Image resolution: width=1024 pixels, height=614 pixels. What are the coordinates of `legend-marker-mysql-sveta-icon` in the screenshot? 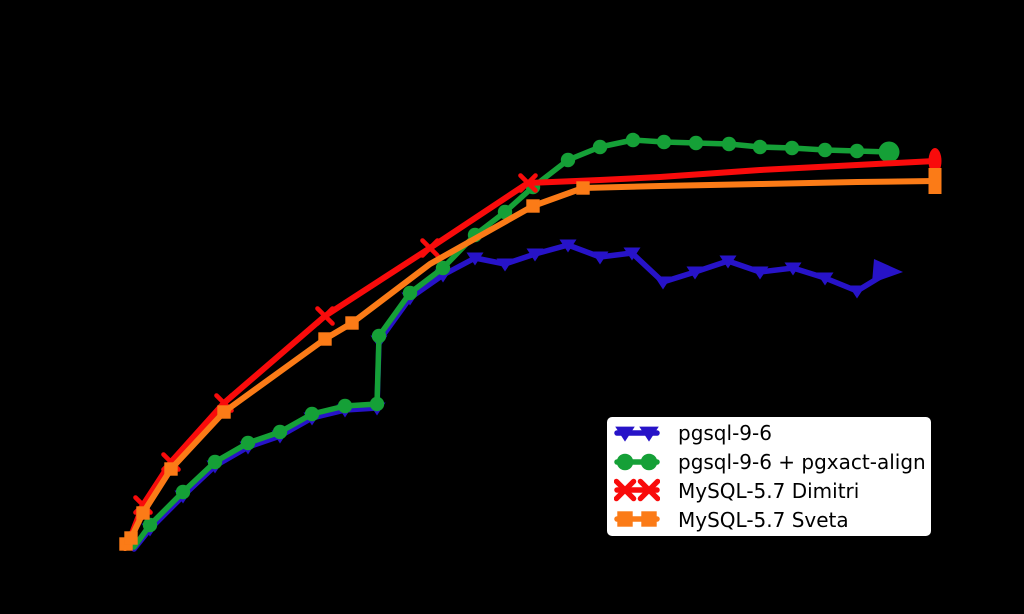 It's located at (637, 519).